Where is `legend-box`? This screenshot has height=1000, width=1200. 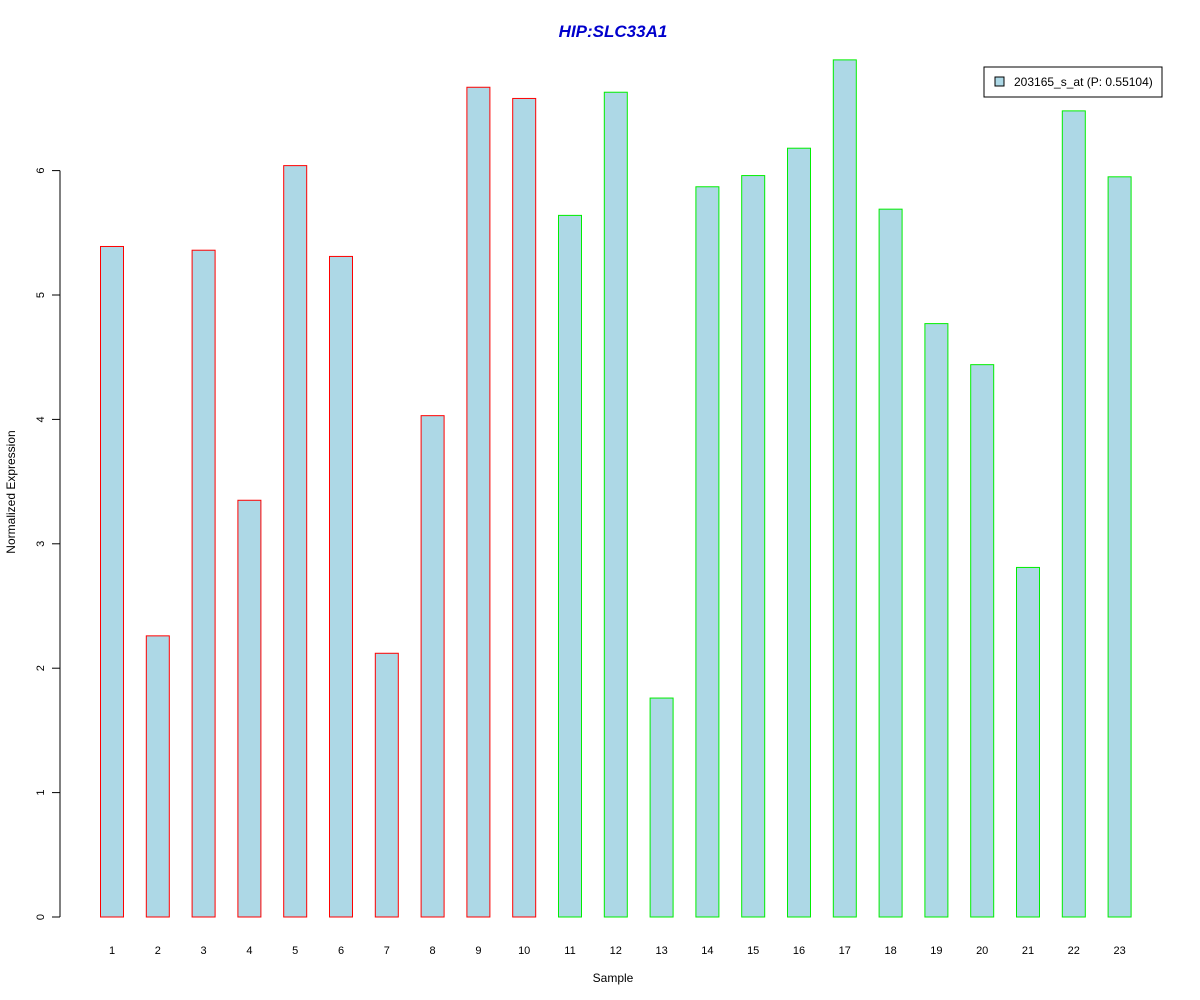
legend-box is located at coordinates (1073, 82).